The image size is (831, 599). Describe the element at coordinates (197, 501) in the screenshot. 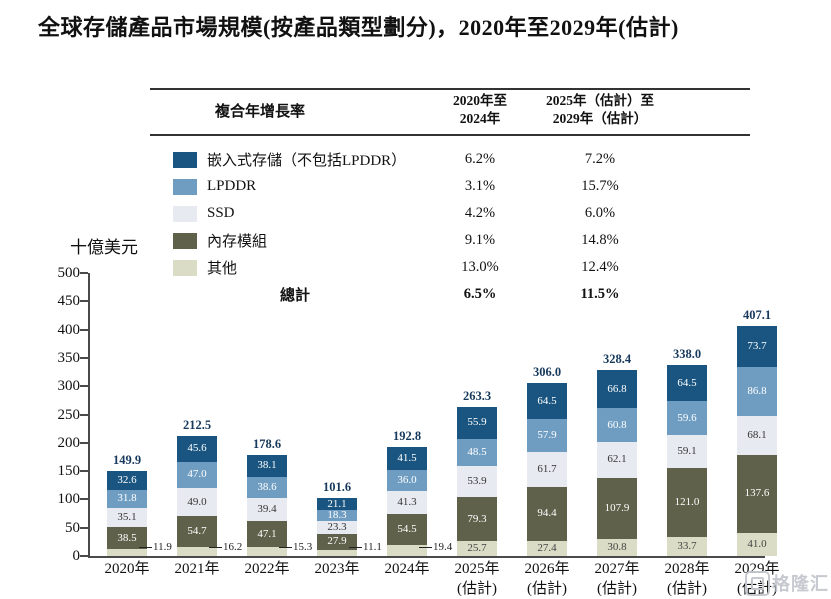

I see `segment-value-label: 49.0` at that location.